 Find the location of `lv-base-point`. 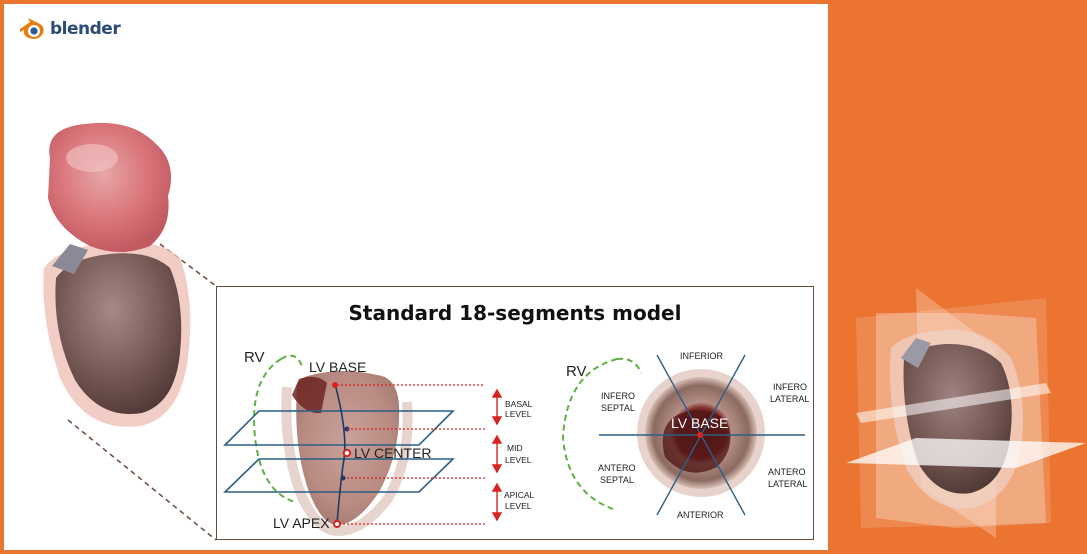

lv-base-point is located at coordinates (335, 385).